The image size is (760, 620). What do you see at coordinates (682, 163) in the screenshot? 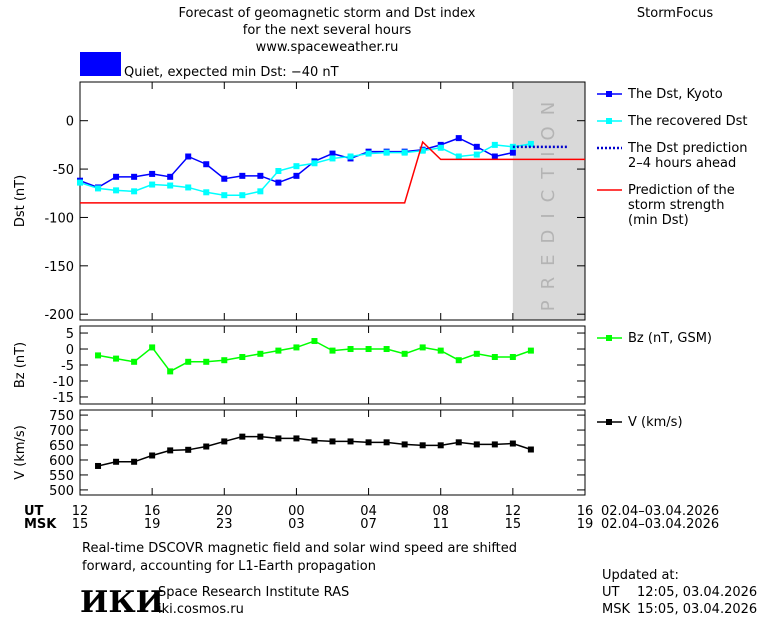
I see `legend-label: 2–4 hours ahead` at bounding box center [682, 163].